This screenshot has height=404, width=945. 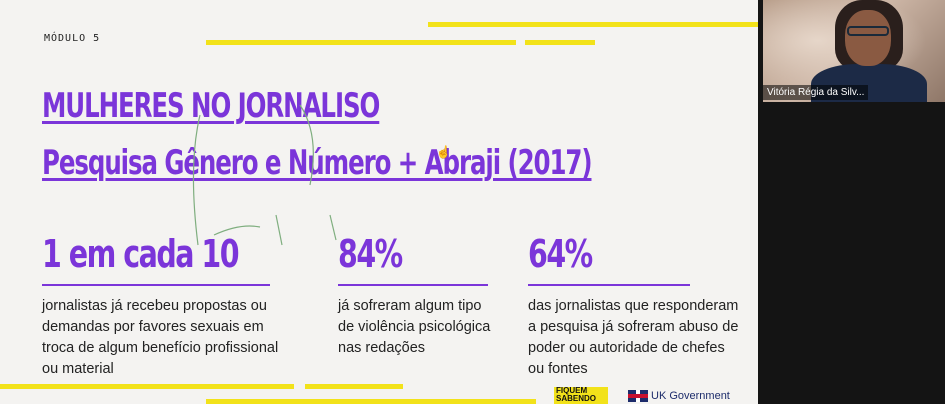 I want to click on annotation-doodle, so click(x=264, y=175).